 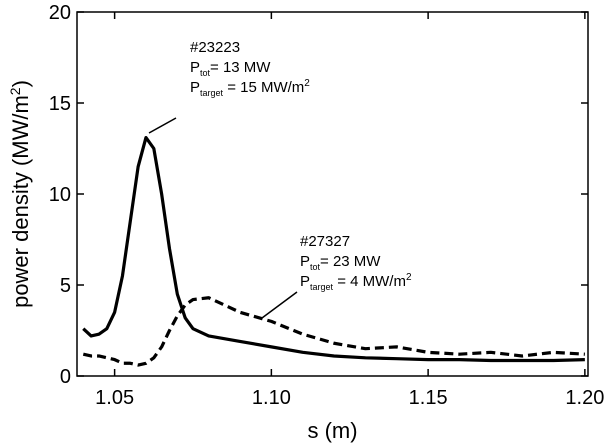 What do you see at coordinates (65, 377) in the screenshot?
I see `y-tick-label: 0` at bounding box center [65, 377].